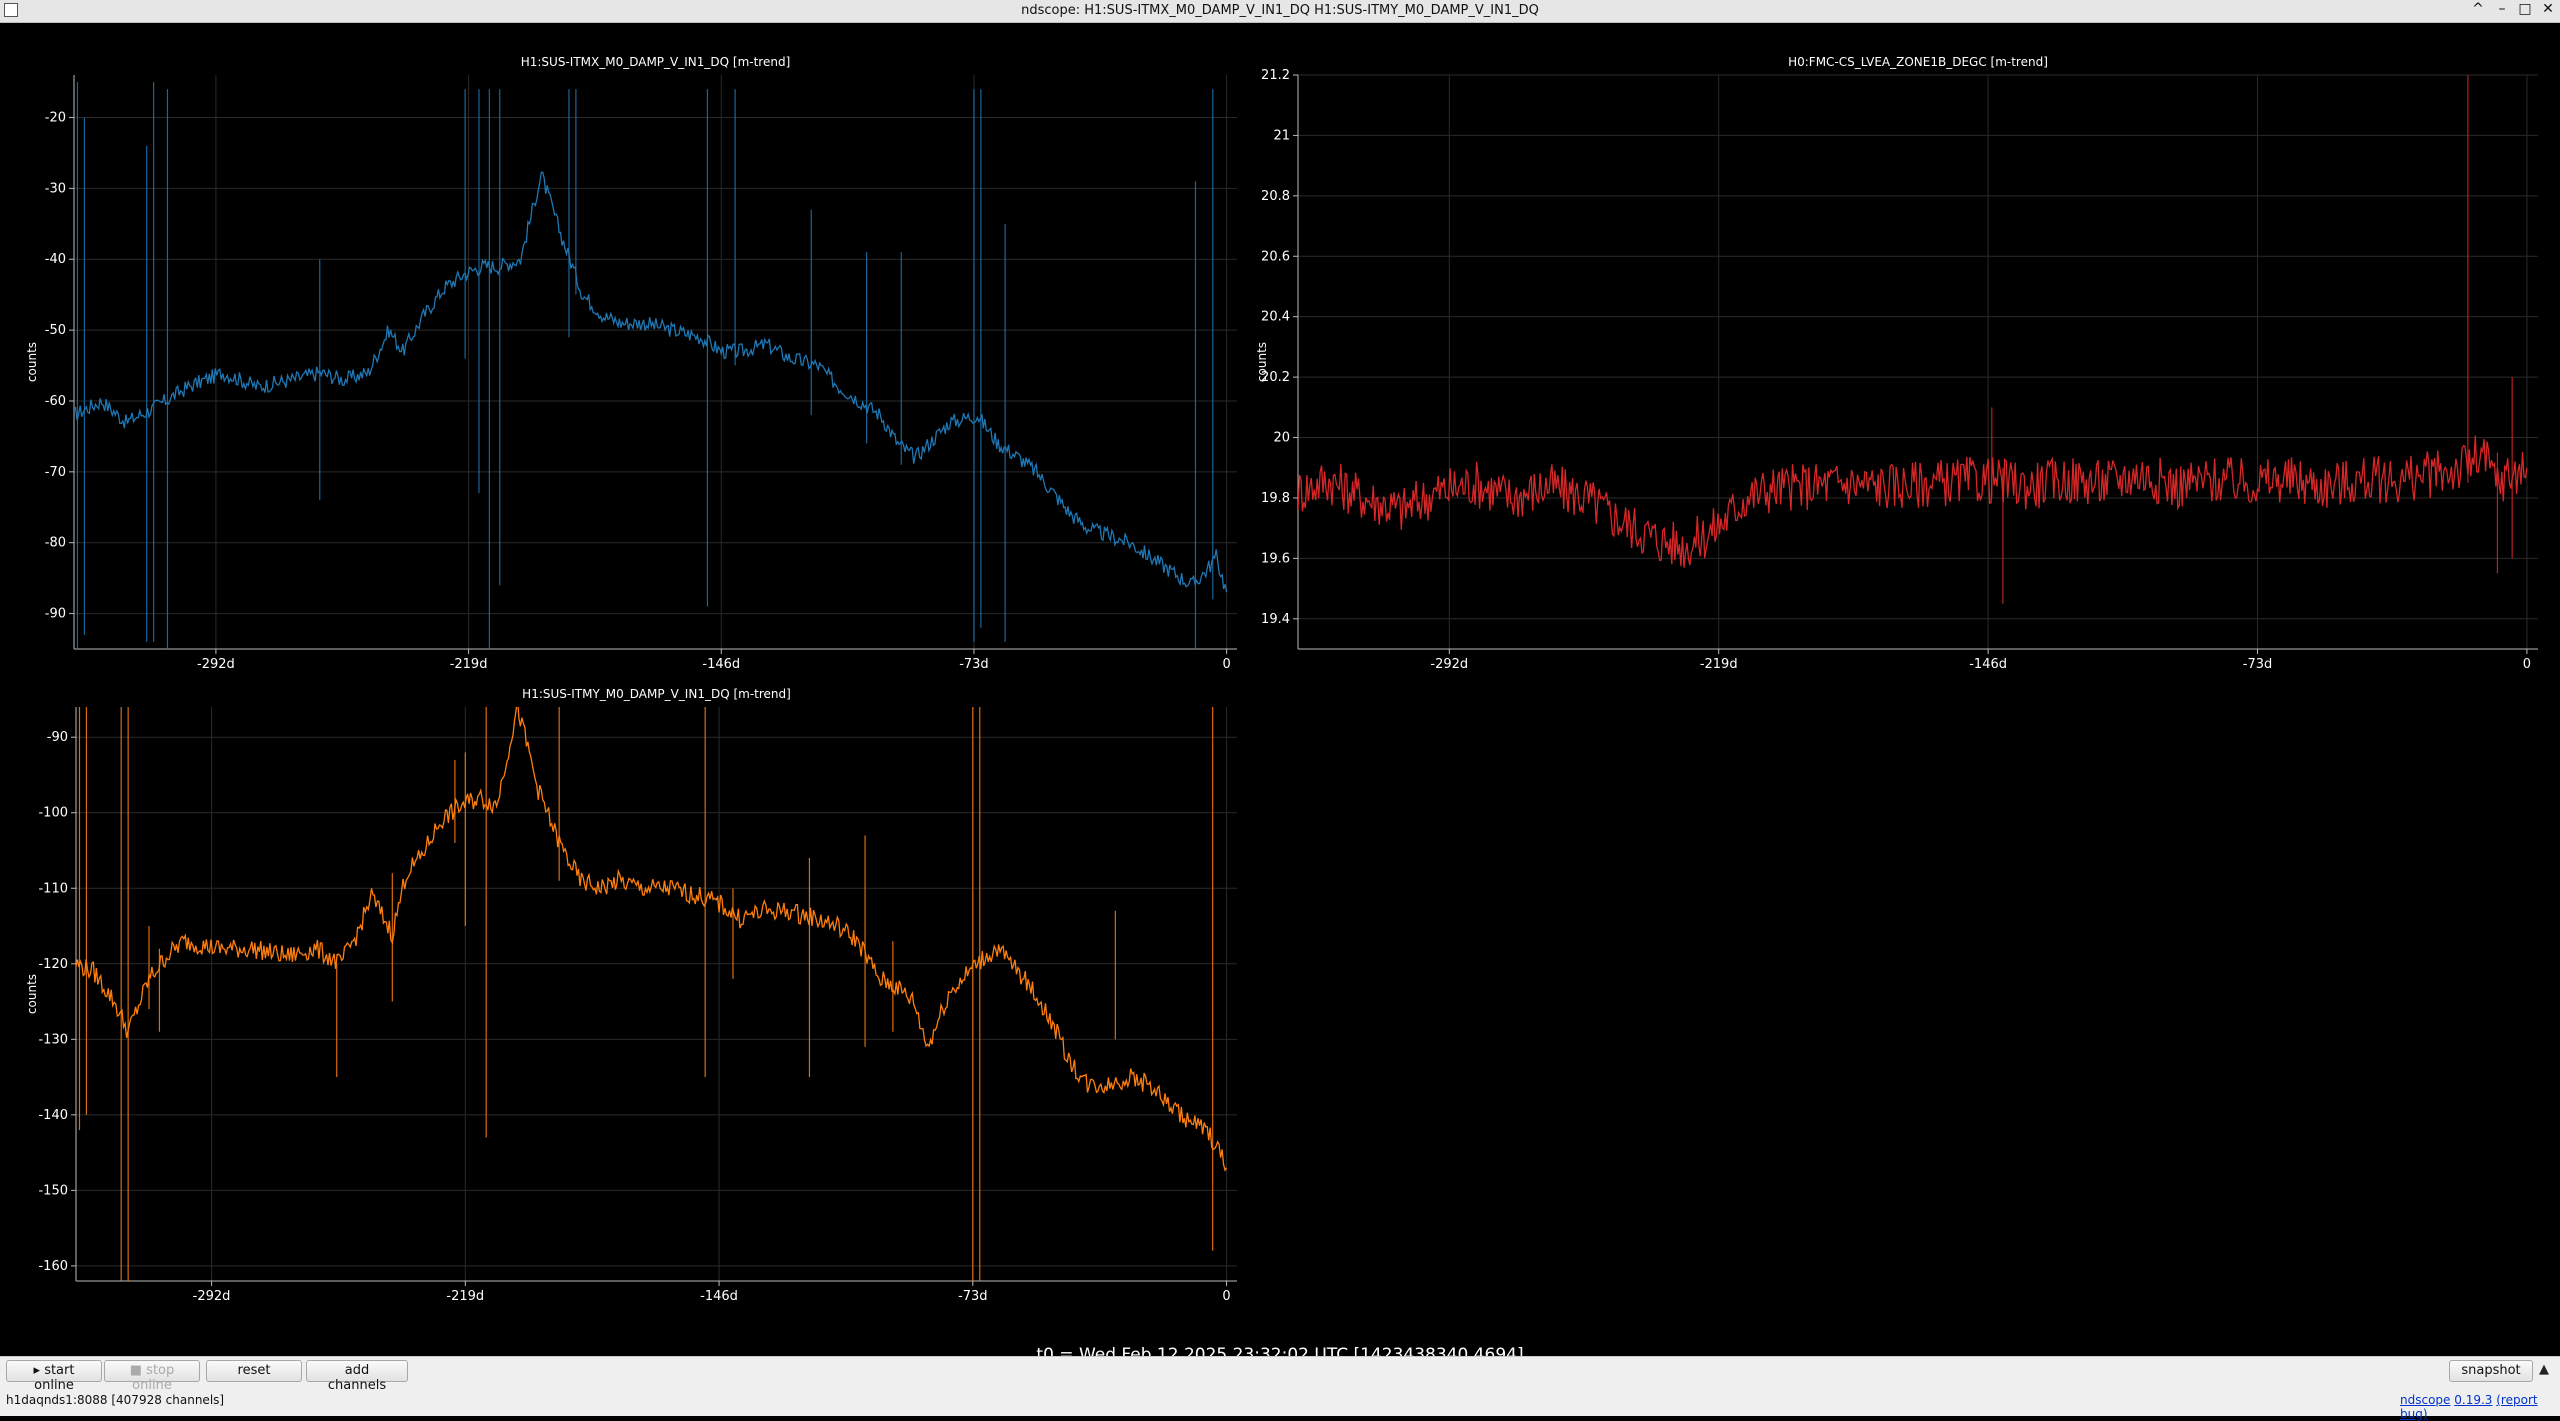  Describe the element at coordinates (1275, 558) in the screenshot. I see `y-tick-label: 19.6` at that location.